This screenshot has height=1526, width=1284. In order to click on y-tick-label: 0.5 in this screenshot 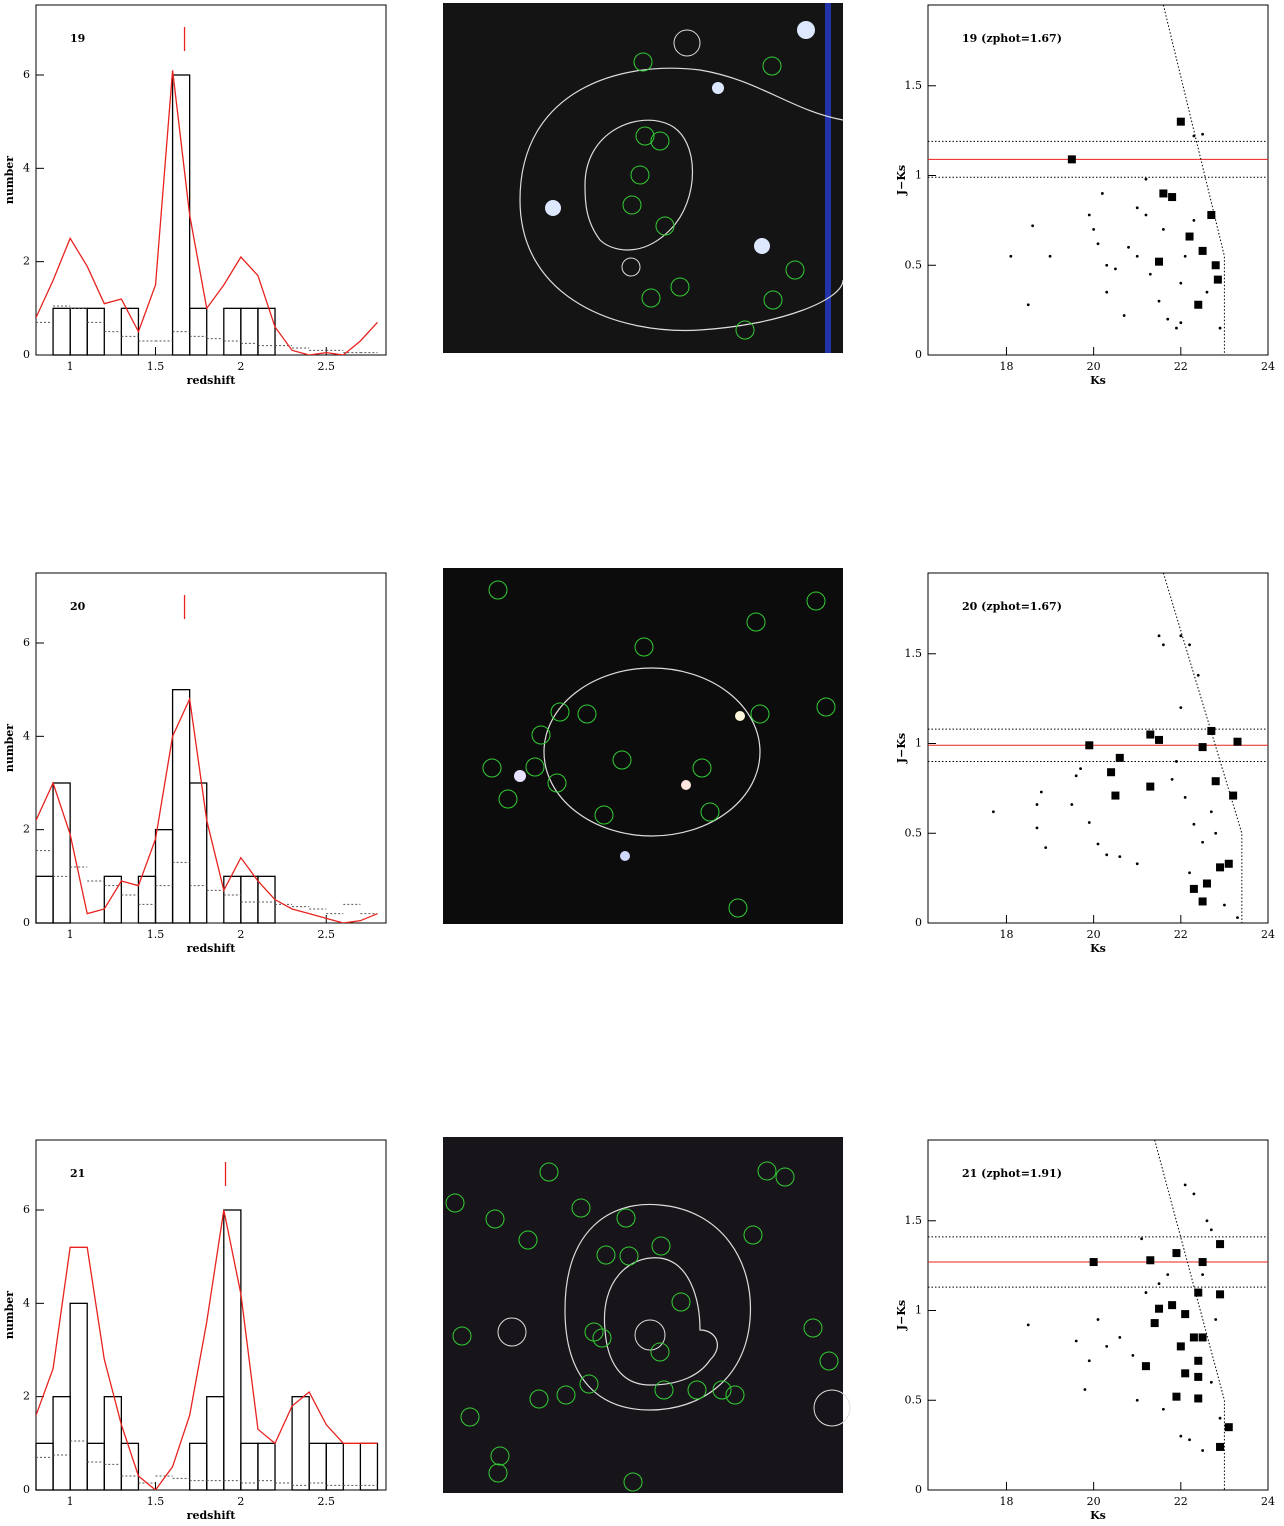, I will do `click(914, 1399)`.